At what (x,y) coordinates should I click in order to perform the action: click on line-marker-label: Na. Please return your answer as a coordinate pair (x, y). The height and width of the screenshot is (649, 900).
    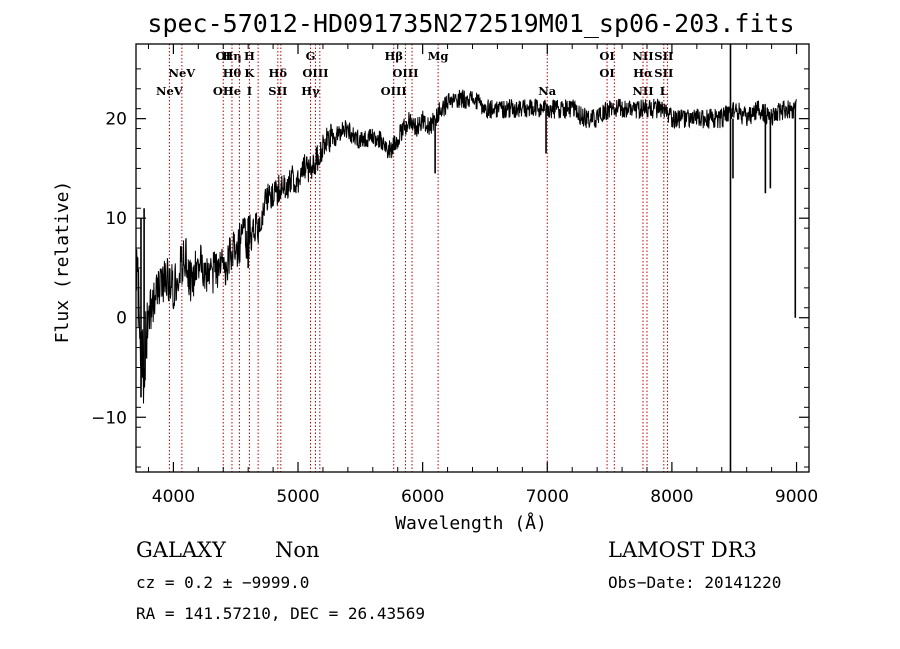
    Looking at the image, I should click on (547, 91).